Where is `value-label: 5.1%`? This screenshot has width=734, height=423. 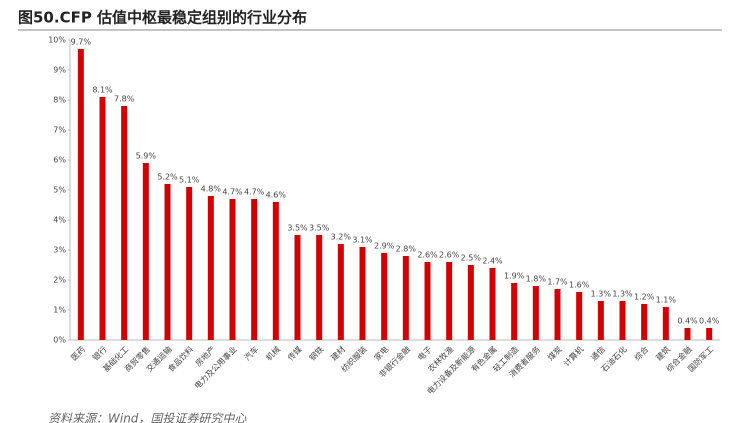 value-label: 5.1% is located at coordinates (189, 180).